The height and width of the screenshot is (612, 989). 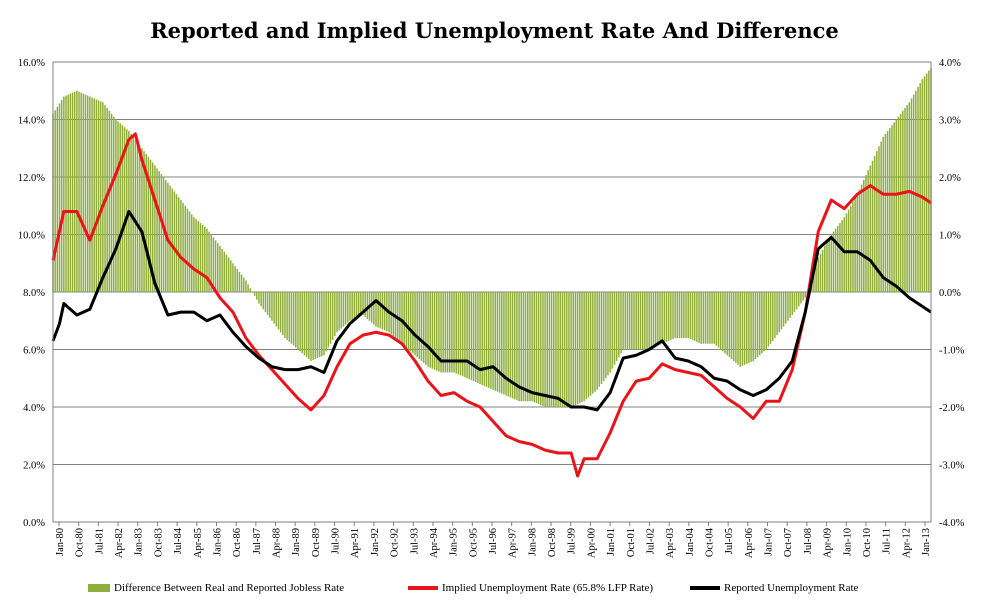 What do you see at coordinates (769, 542) in the screenshot?
I see `x-tick-label: Jan-07` at bounding box center [769, 542].